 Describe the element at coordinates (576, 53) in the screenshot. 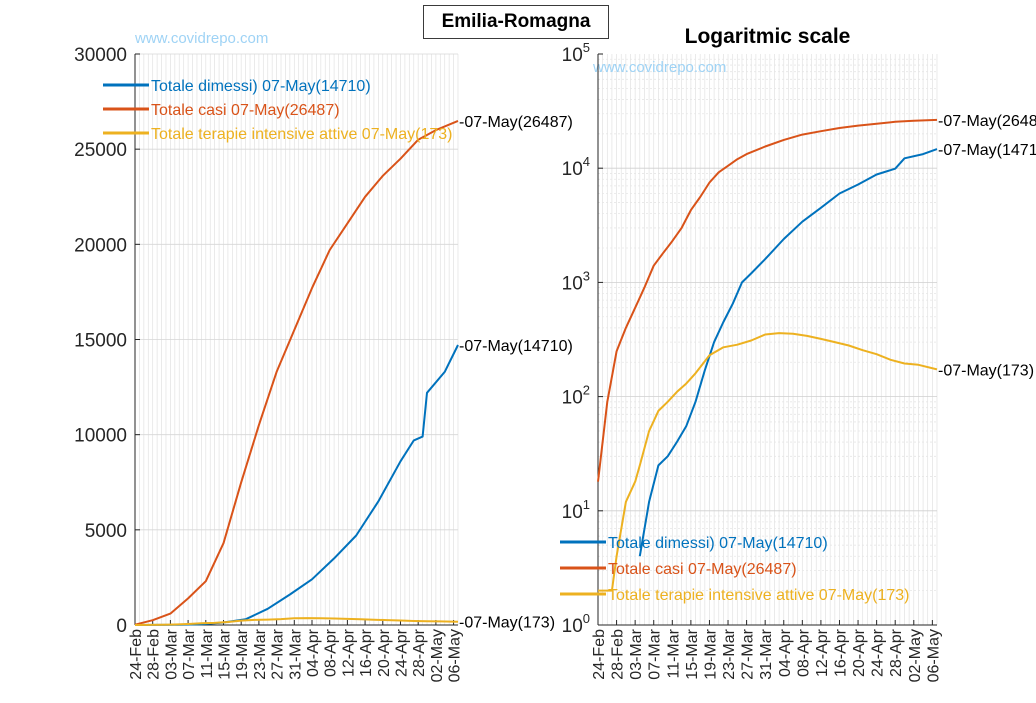

I see `y-tick-label: 10⁵` at that location.